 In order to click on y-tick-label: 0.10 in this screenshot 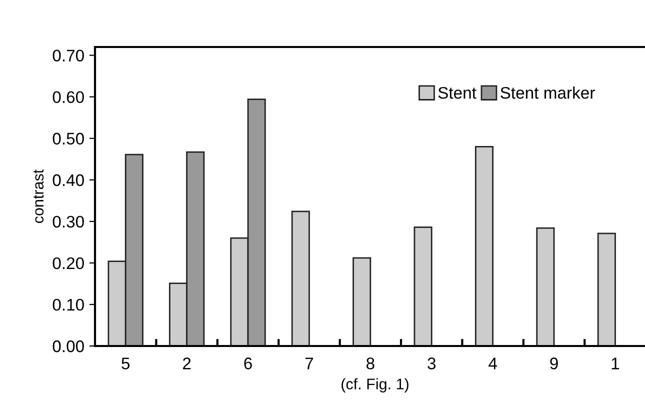, I will do `click(68, 304)`.